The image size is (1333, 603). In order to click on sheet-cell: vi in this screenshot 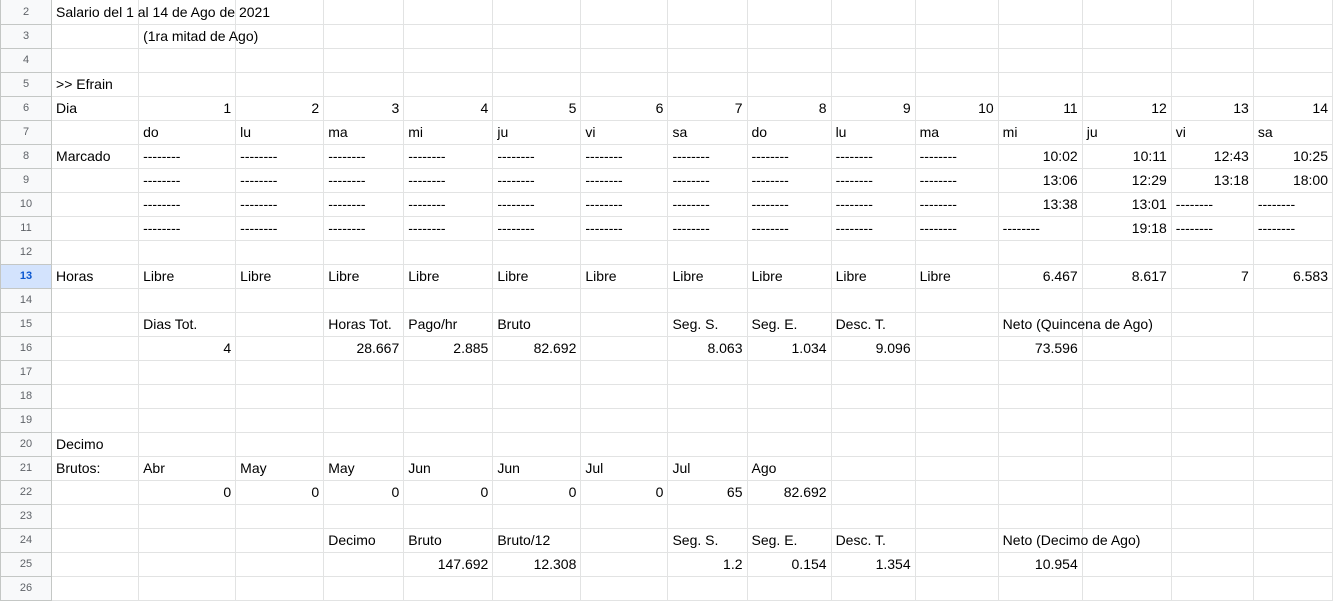, I will do `click(624, 132)`.